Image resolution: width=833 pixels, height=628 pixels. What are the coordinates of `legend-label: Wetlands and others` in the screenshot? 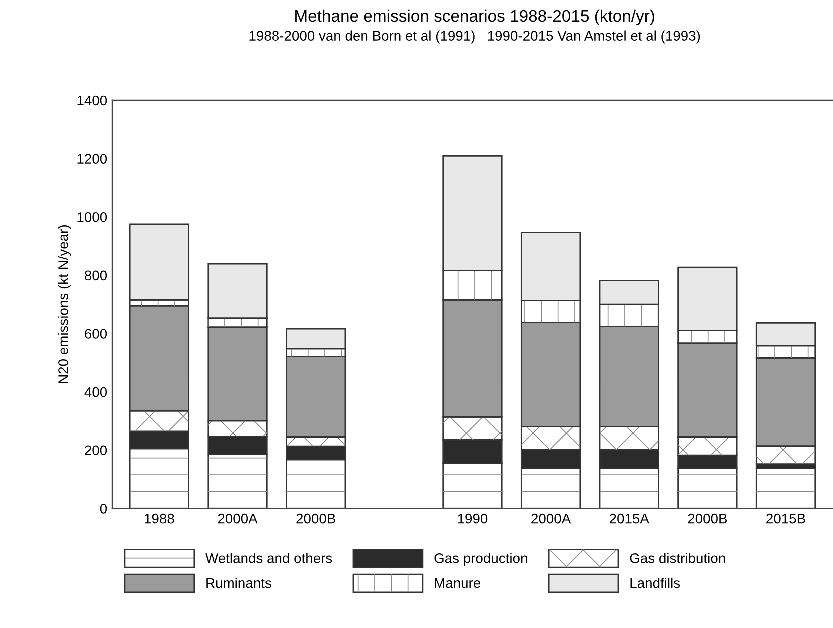 It's located at (269, 558).